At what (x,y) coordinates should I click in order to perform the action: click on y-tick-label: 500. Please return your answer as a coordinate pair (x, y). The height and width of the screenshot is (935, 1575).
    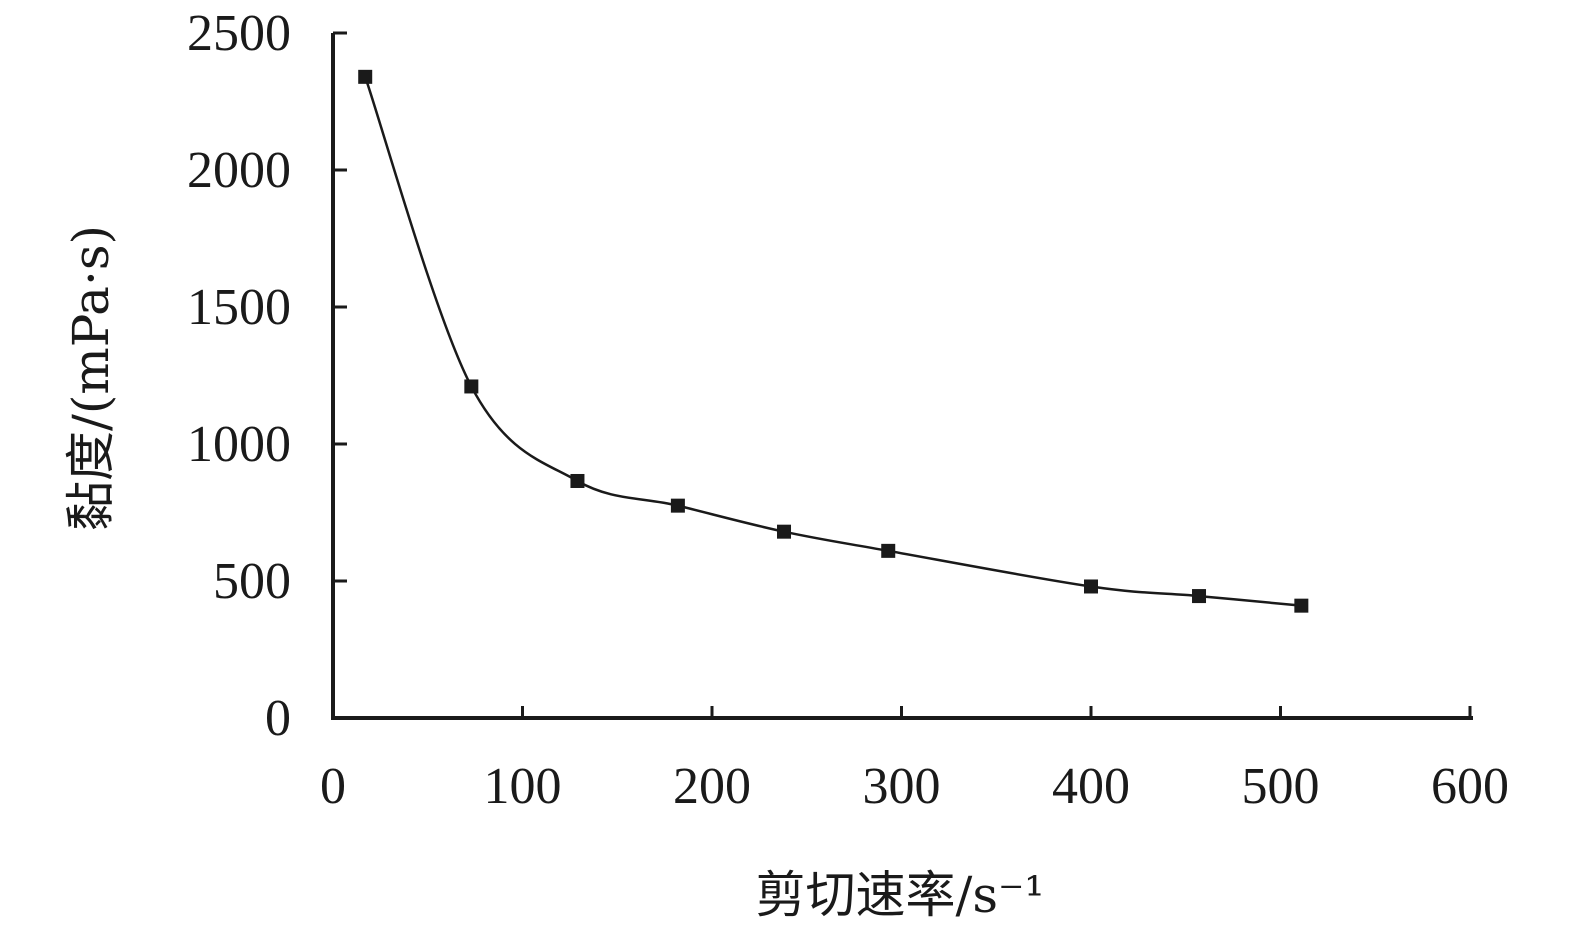
    Looking at the image, I should click on (252, 581).